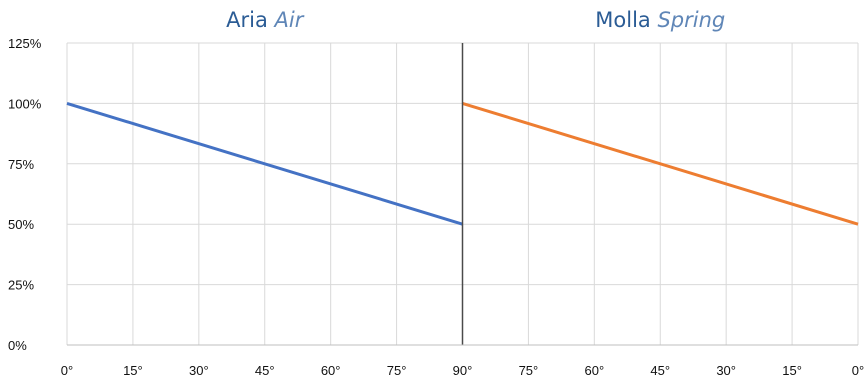  I want to click on y-tick-label: 100%, so click(25, 103).